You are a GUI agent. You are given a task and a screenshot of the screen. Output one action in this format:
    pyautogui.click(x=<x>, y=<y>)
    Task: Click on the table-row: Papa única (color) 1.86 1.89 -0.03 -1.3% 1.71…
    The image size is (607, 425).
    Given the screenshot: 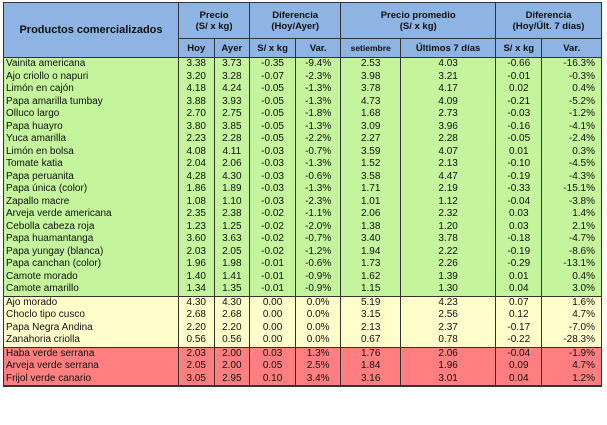 What is the action you would take?
    pyautogui.click(x=302, y=189)
    